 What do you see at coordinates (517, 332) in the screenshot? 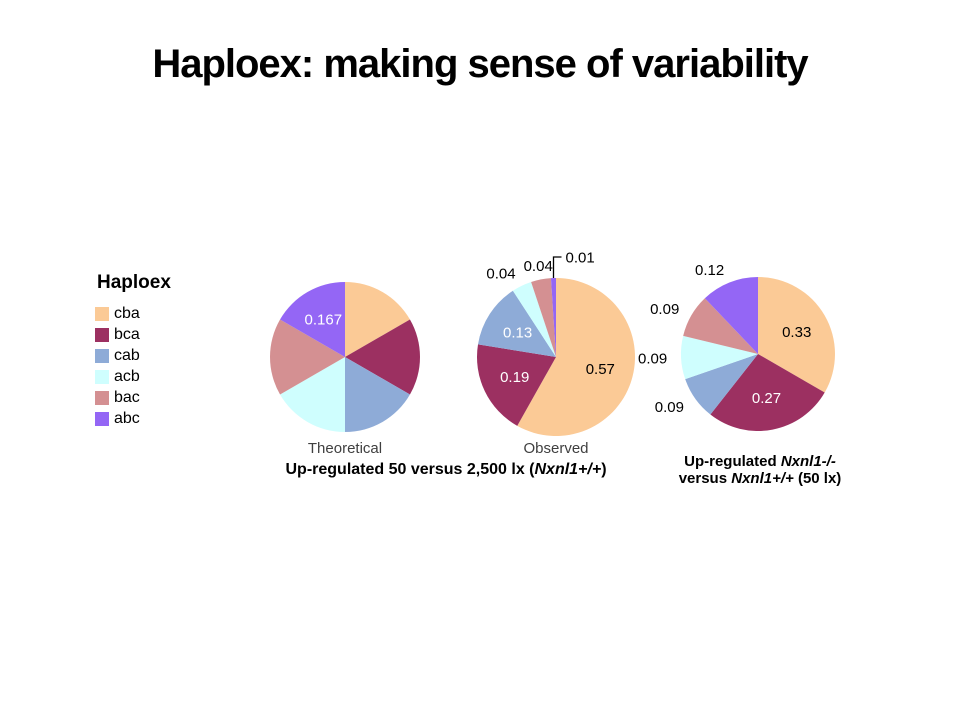
I see `pie-data-label: 0.13` at bounding box center [517, 332].